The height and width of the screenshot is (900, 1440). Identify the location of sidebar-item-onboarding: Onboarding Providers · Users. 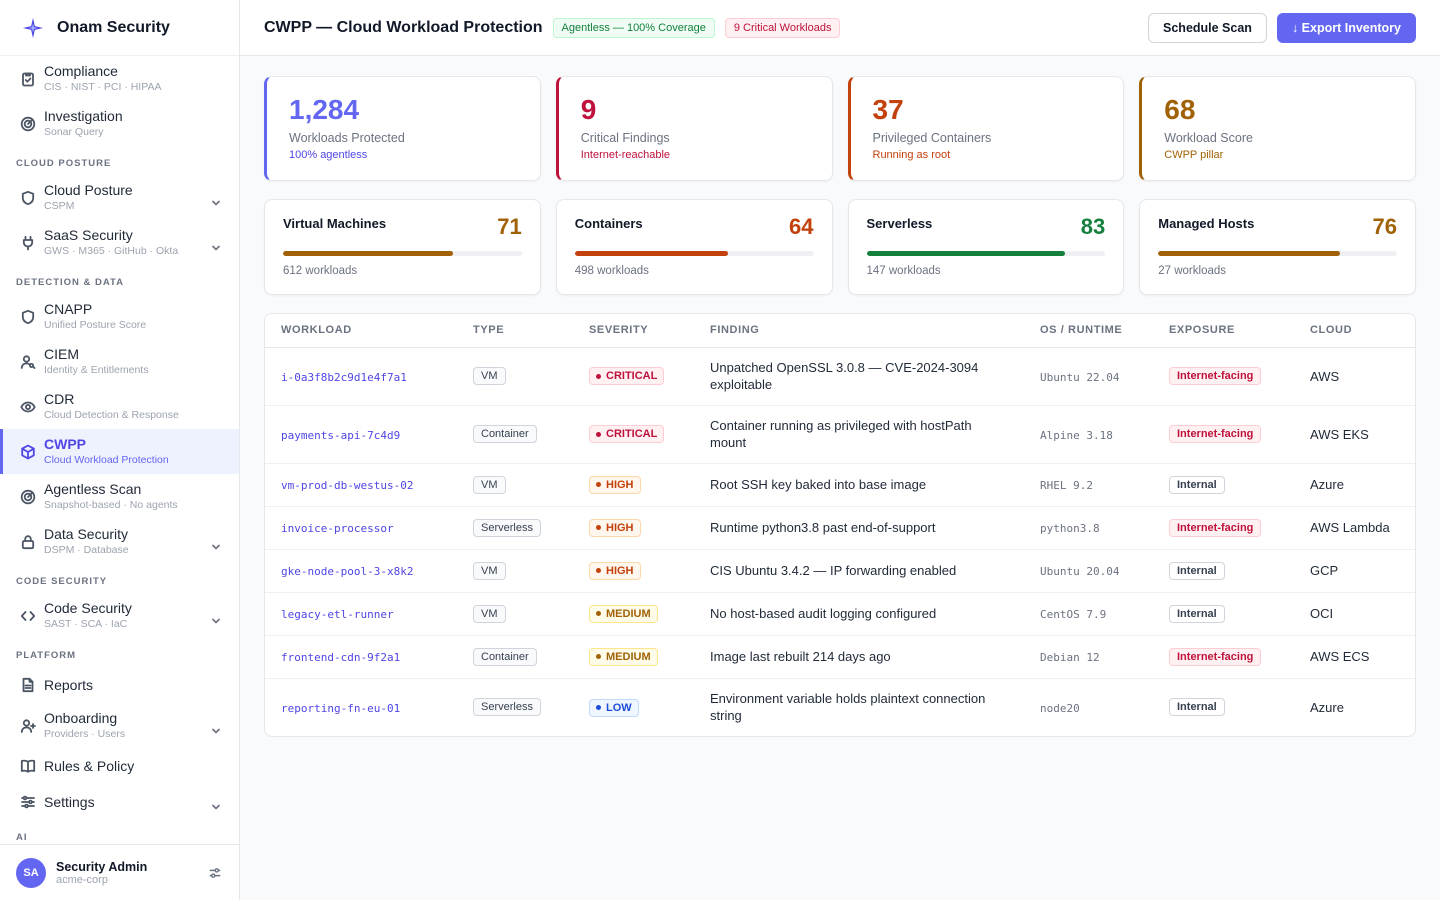
(119, 725).